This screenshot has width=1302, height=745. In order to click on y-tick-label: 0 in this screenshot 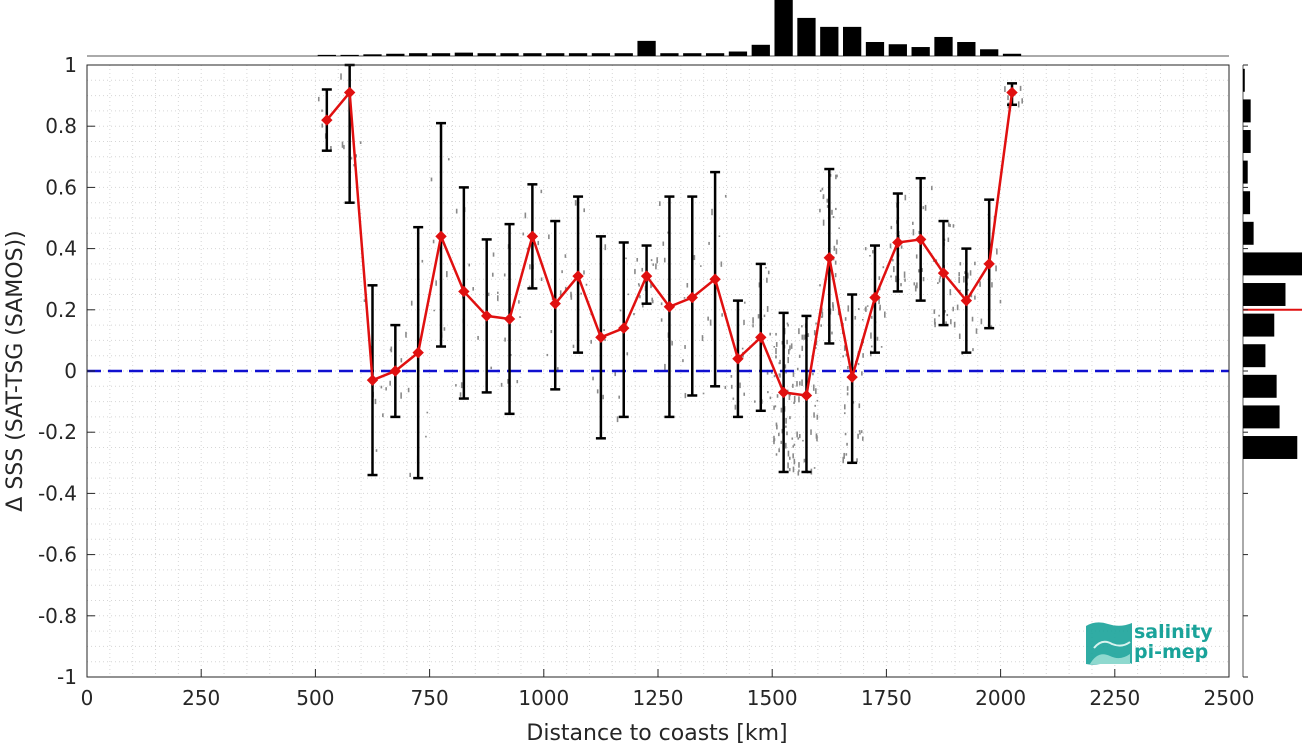, I will do `click(70, 371)`.